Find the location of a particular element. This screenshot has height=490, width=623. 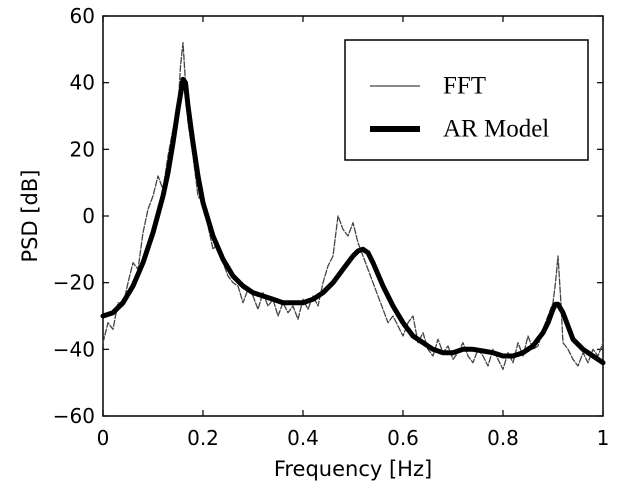

y-tick-label: 20 is located at coordinates (82, 149).